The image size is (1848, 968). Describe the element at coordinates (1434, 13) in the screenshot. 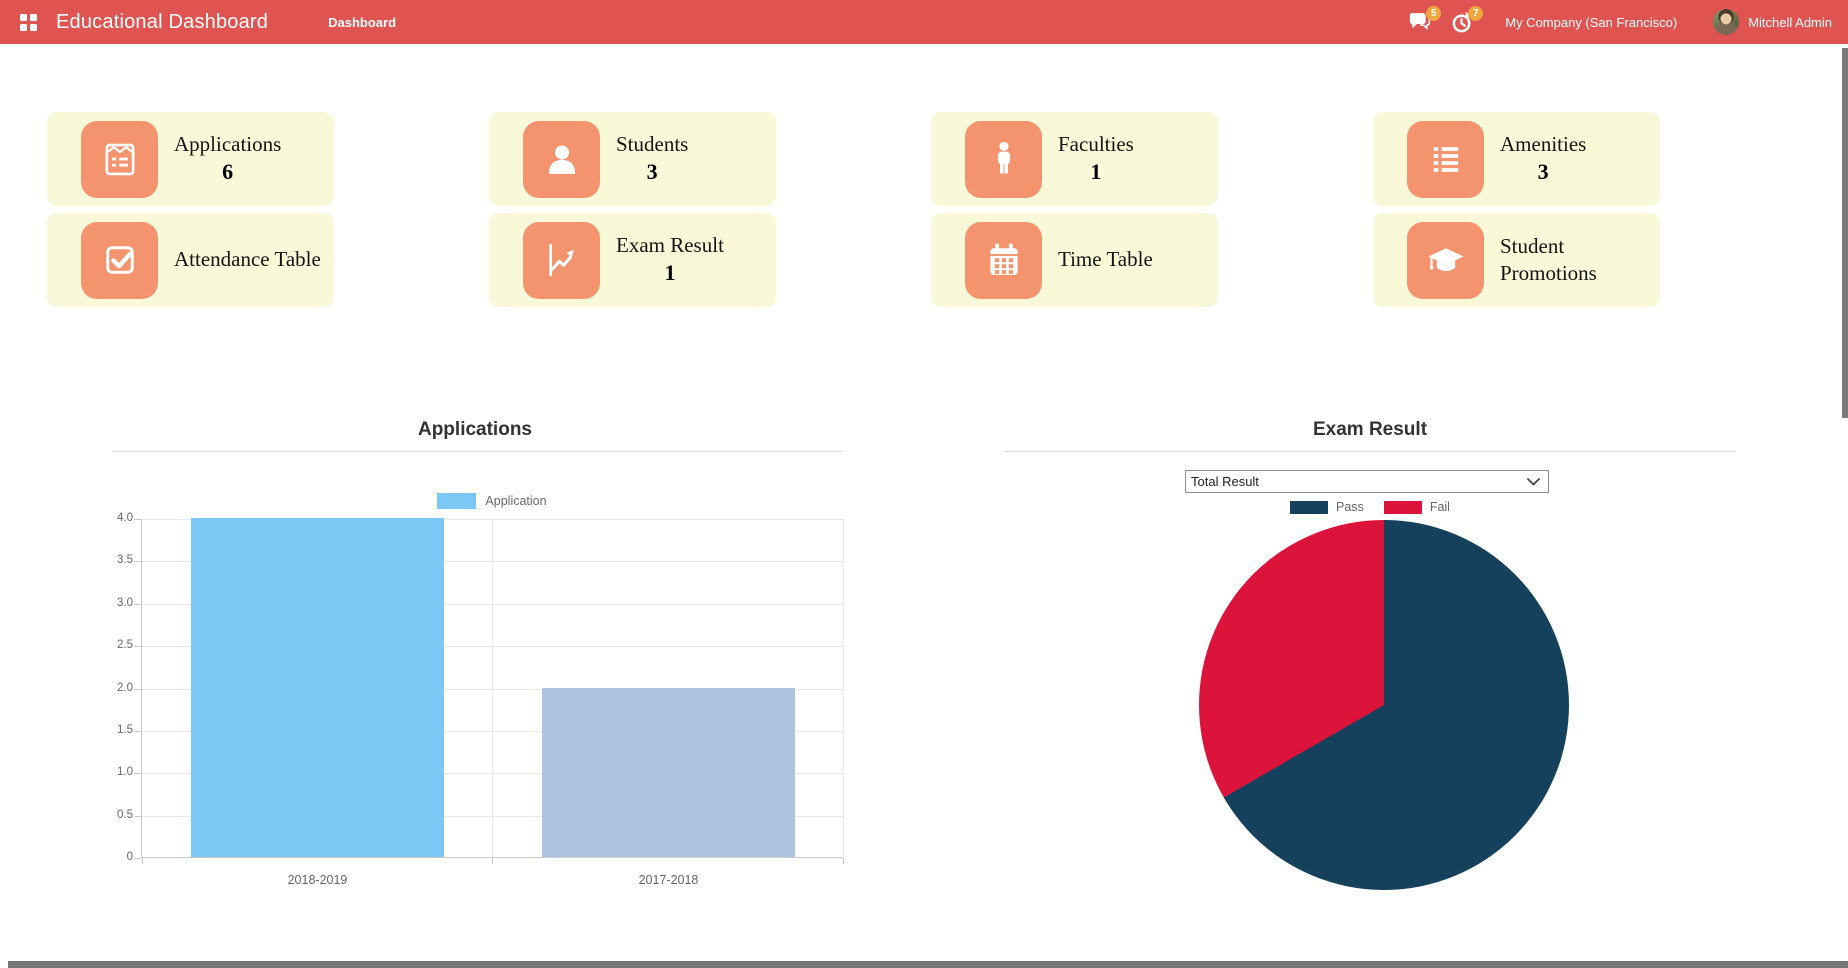

I see `messages-badge: 5` at that location.